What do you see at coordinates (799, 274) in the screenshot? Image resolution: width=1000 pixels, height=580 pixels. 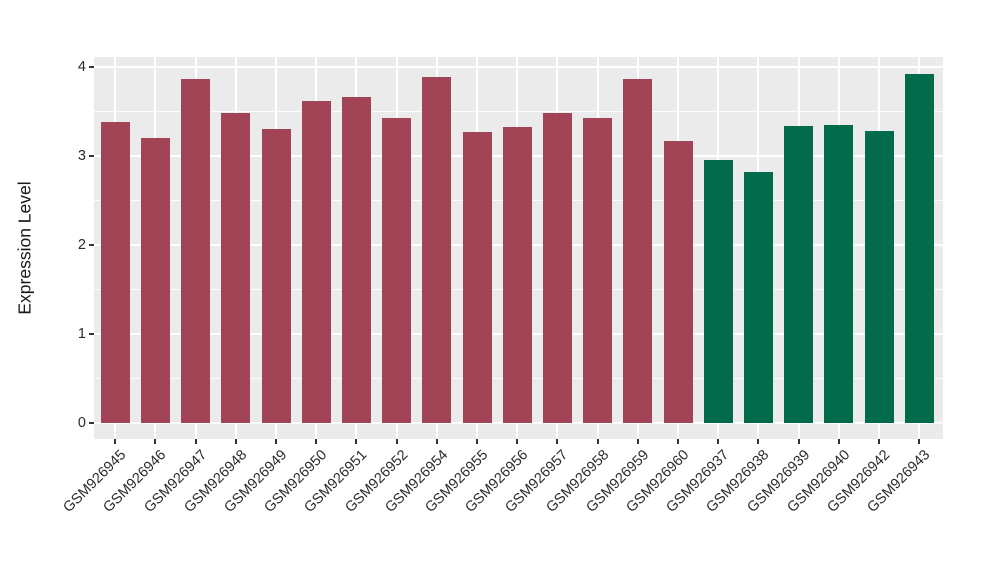 I see `bar-GSM926939` at bounding box center [799, 274].